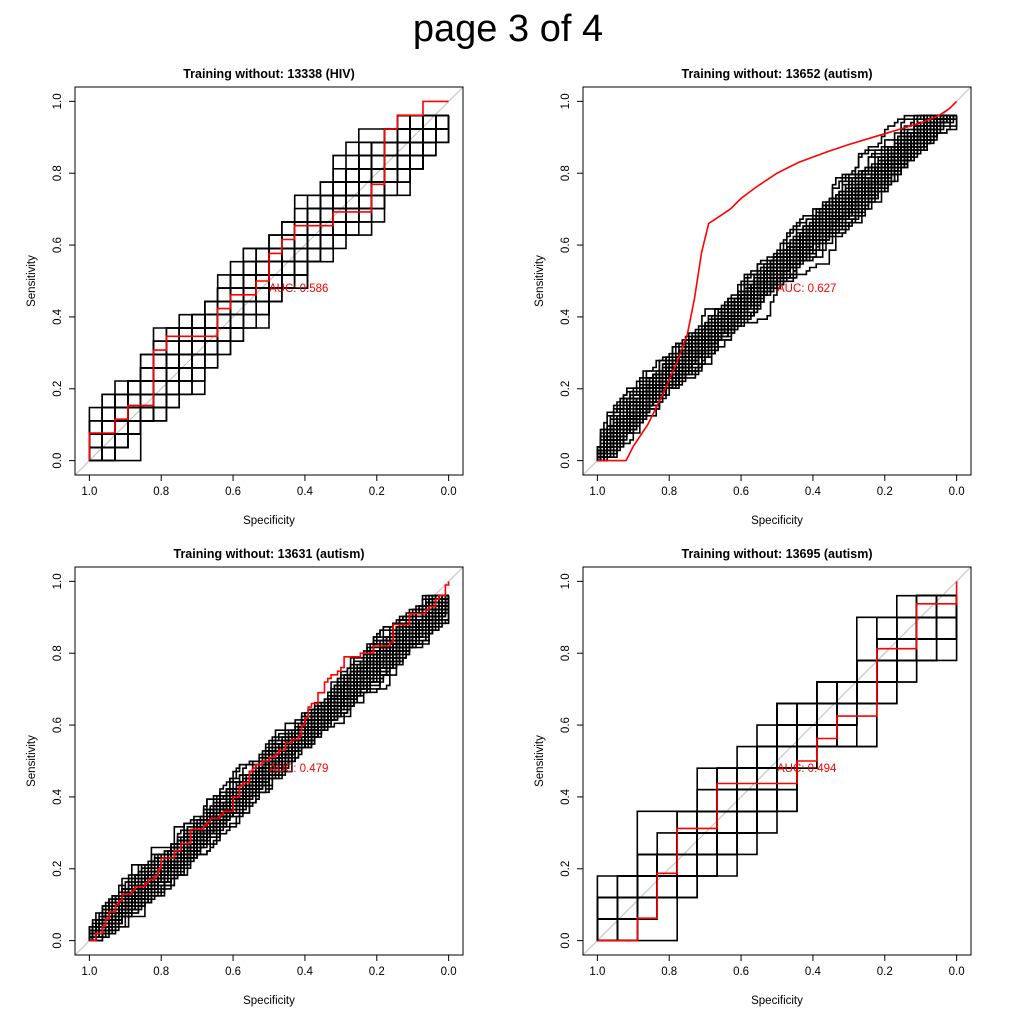 The height and width of the screenshot is (1016, 1016). What do you see at coordinates (269, 74) in the screenshot?
I see `plot-title: Training without: 13338 (HIV)` at bounding box center [269, 74].